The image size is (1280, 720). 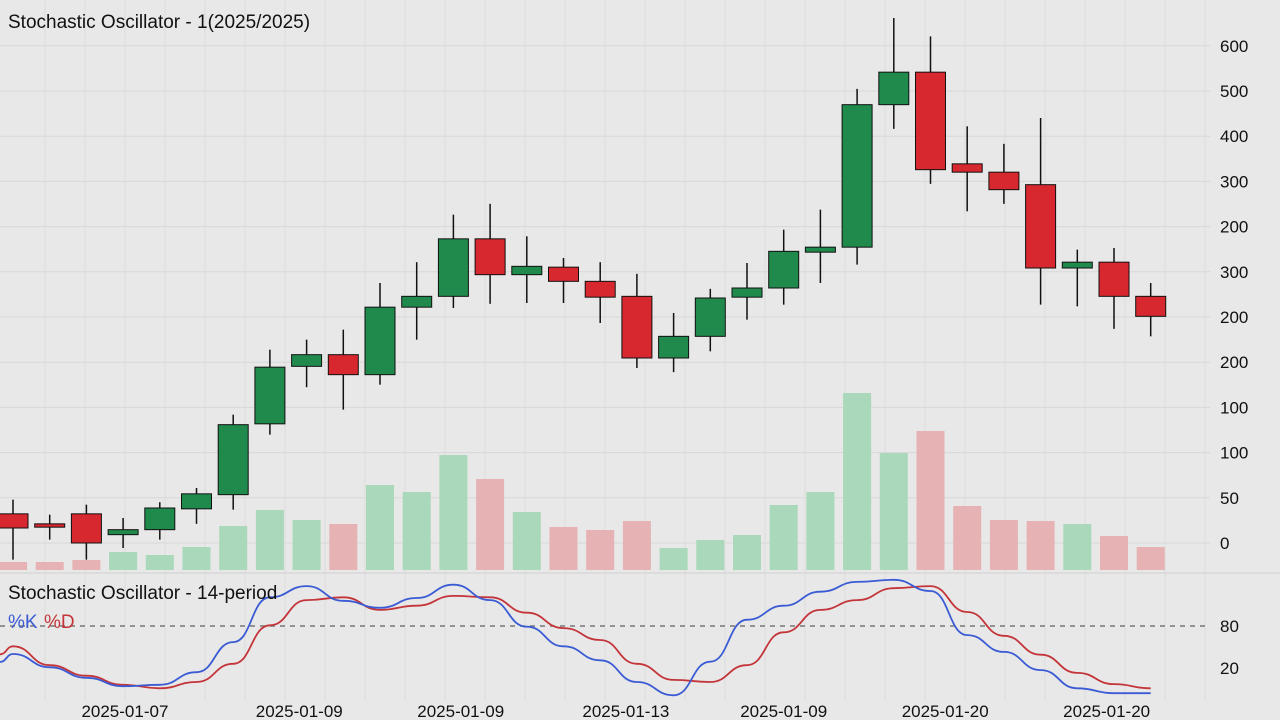 What do you see at coordinates (460, 711) in the screenshot?
I see `date-tick-label: 2025-01-09` at bounding box center [460, 711].